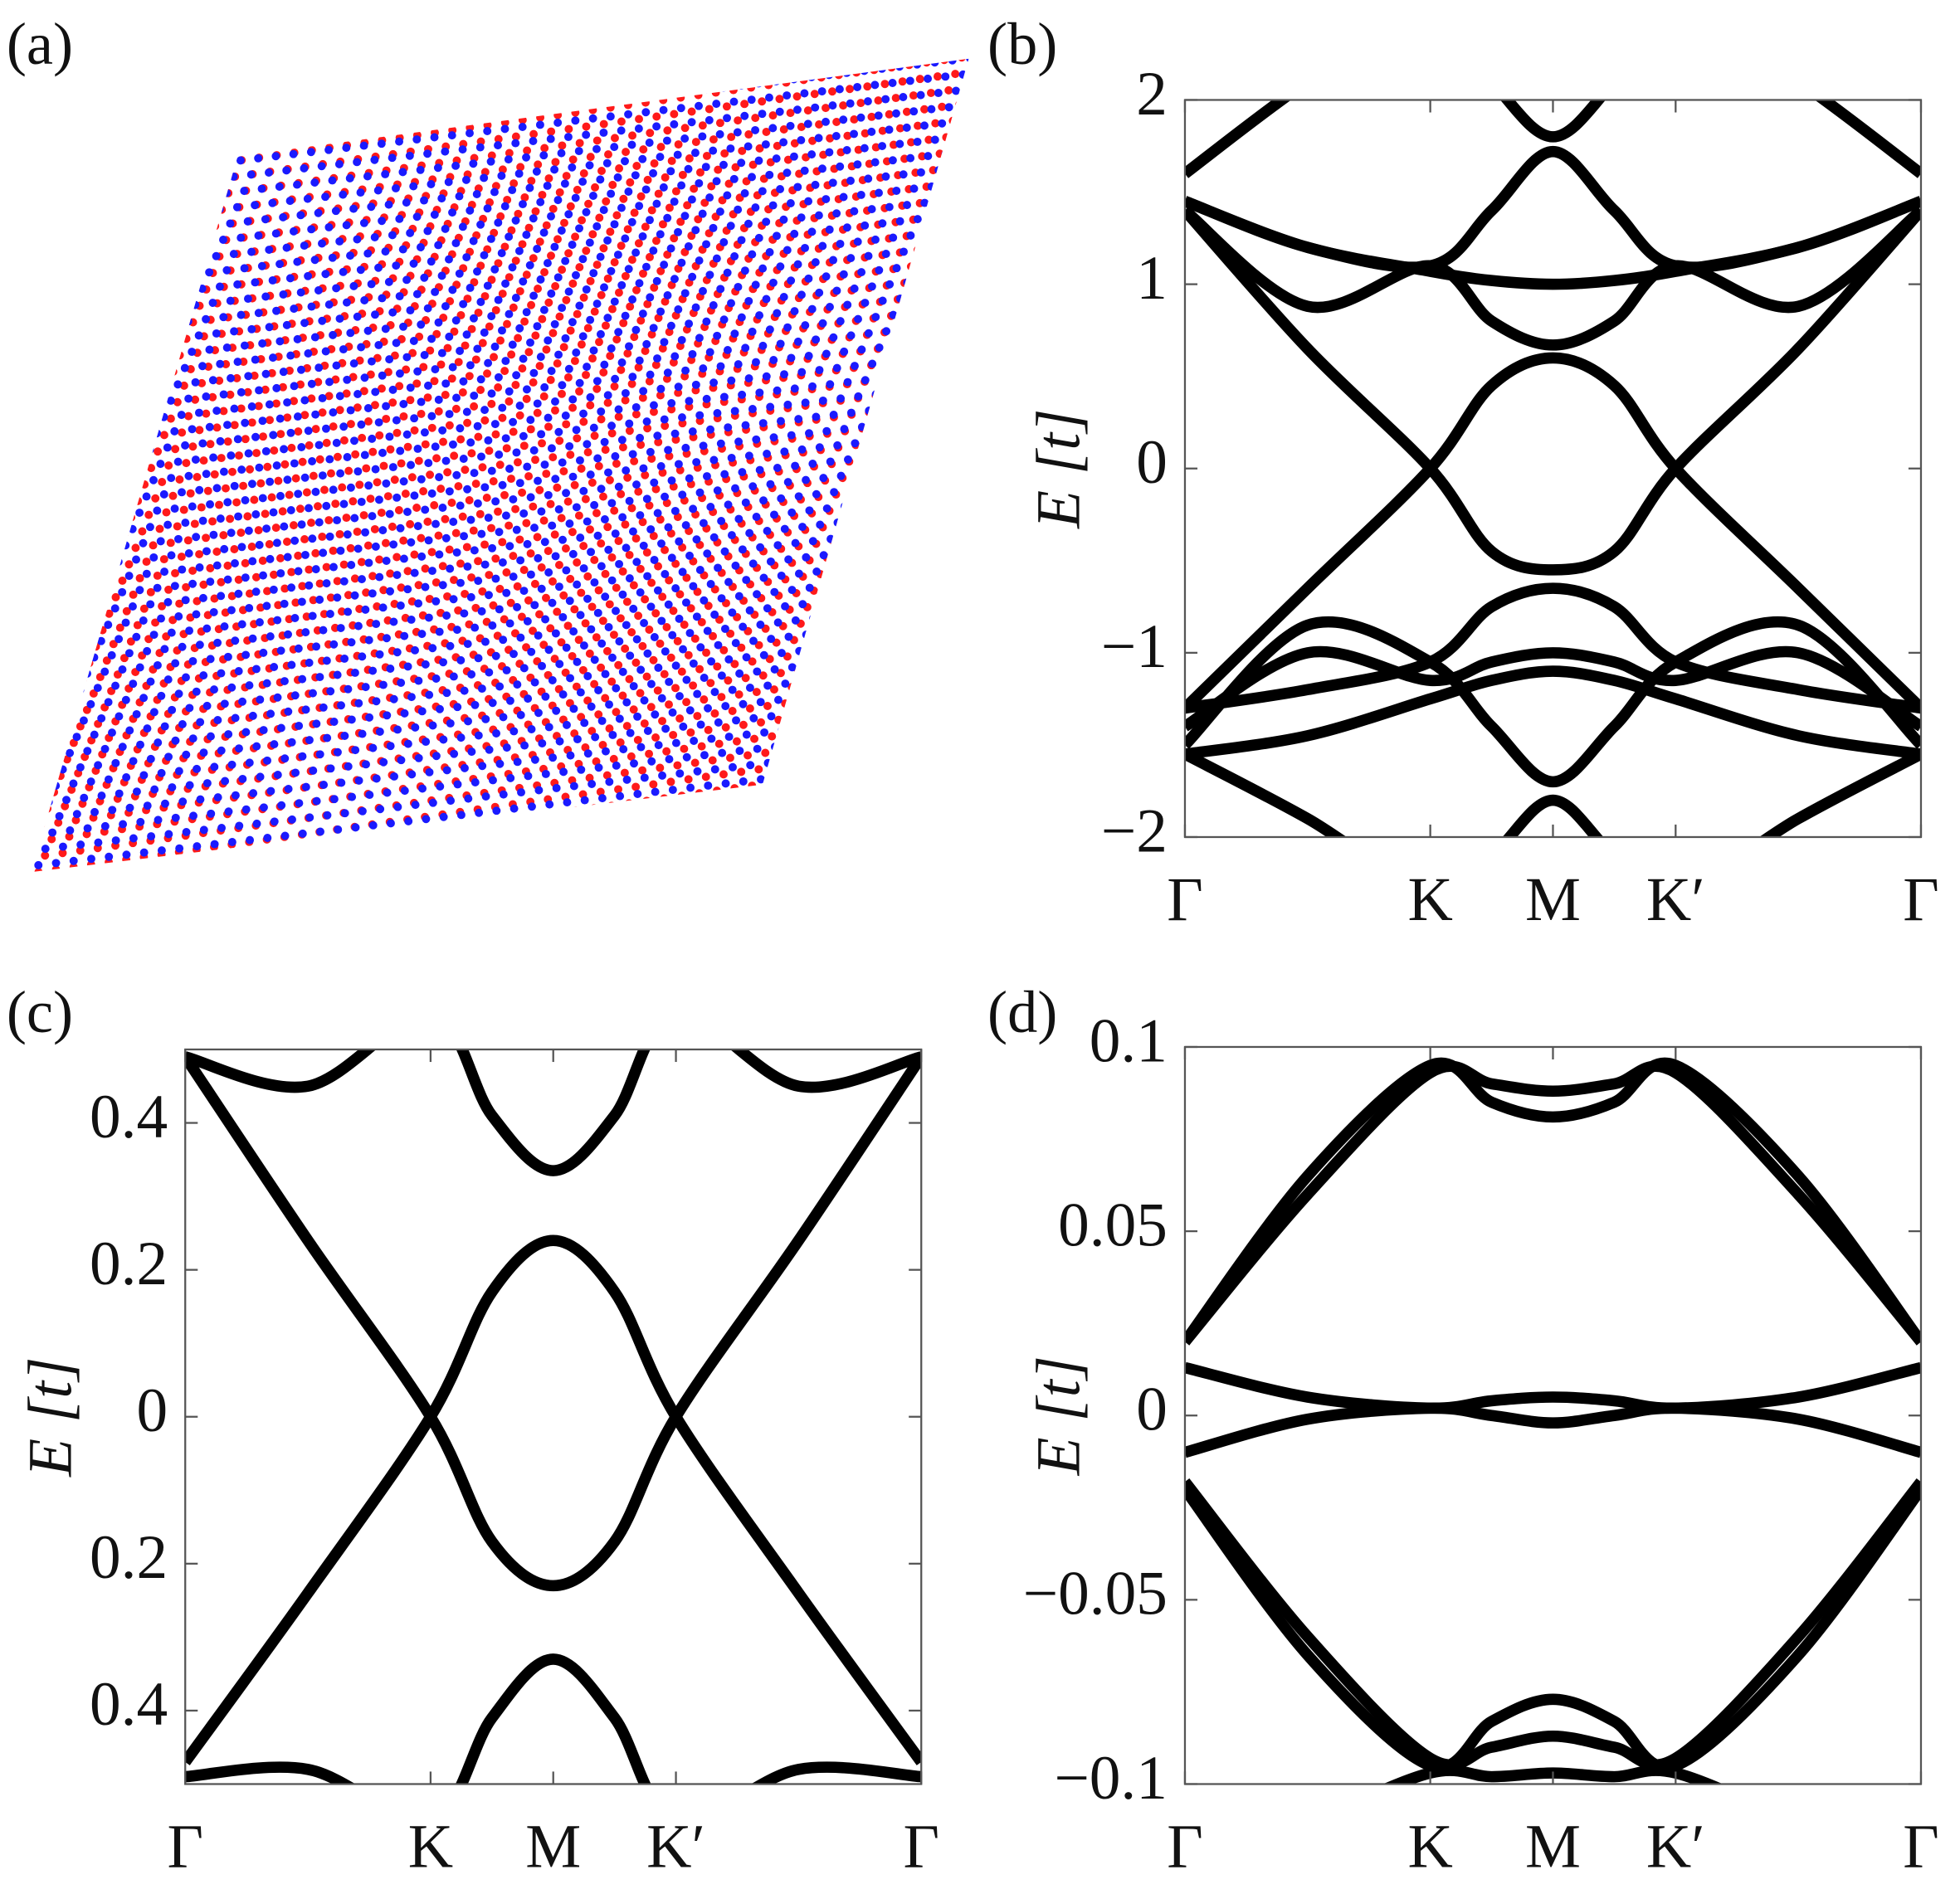 This screenshot has height=1894, width=1960. Describe the element at coordinates (1134, 646) in the screenshot. I see `y-tick-label: −1` at that location.